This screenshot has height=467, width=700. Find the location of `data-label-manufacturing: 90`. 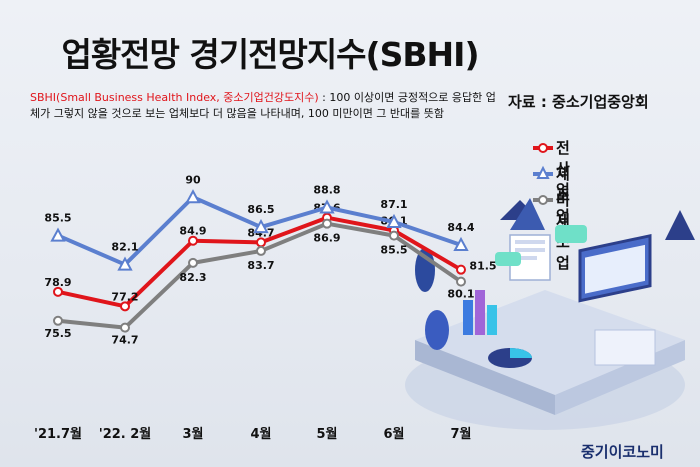

data-label-manufacturing: 90 is located at coordinates (193, 179).